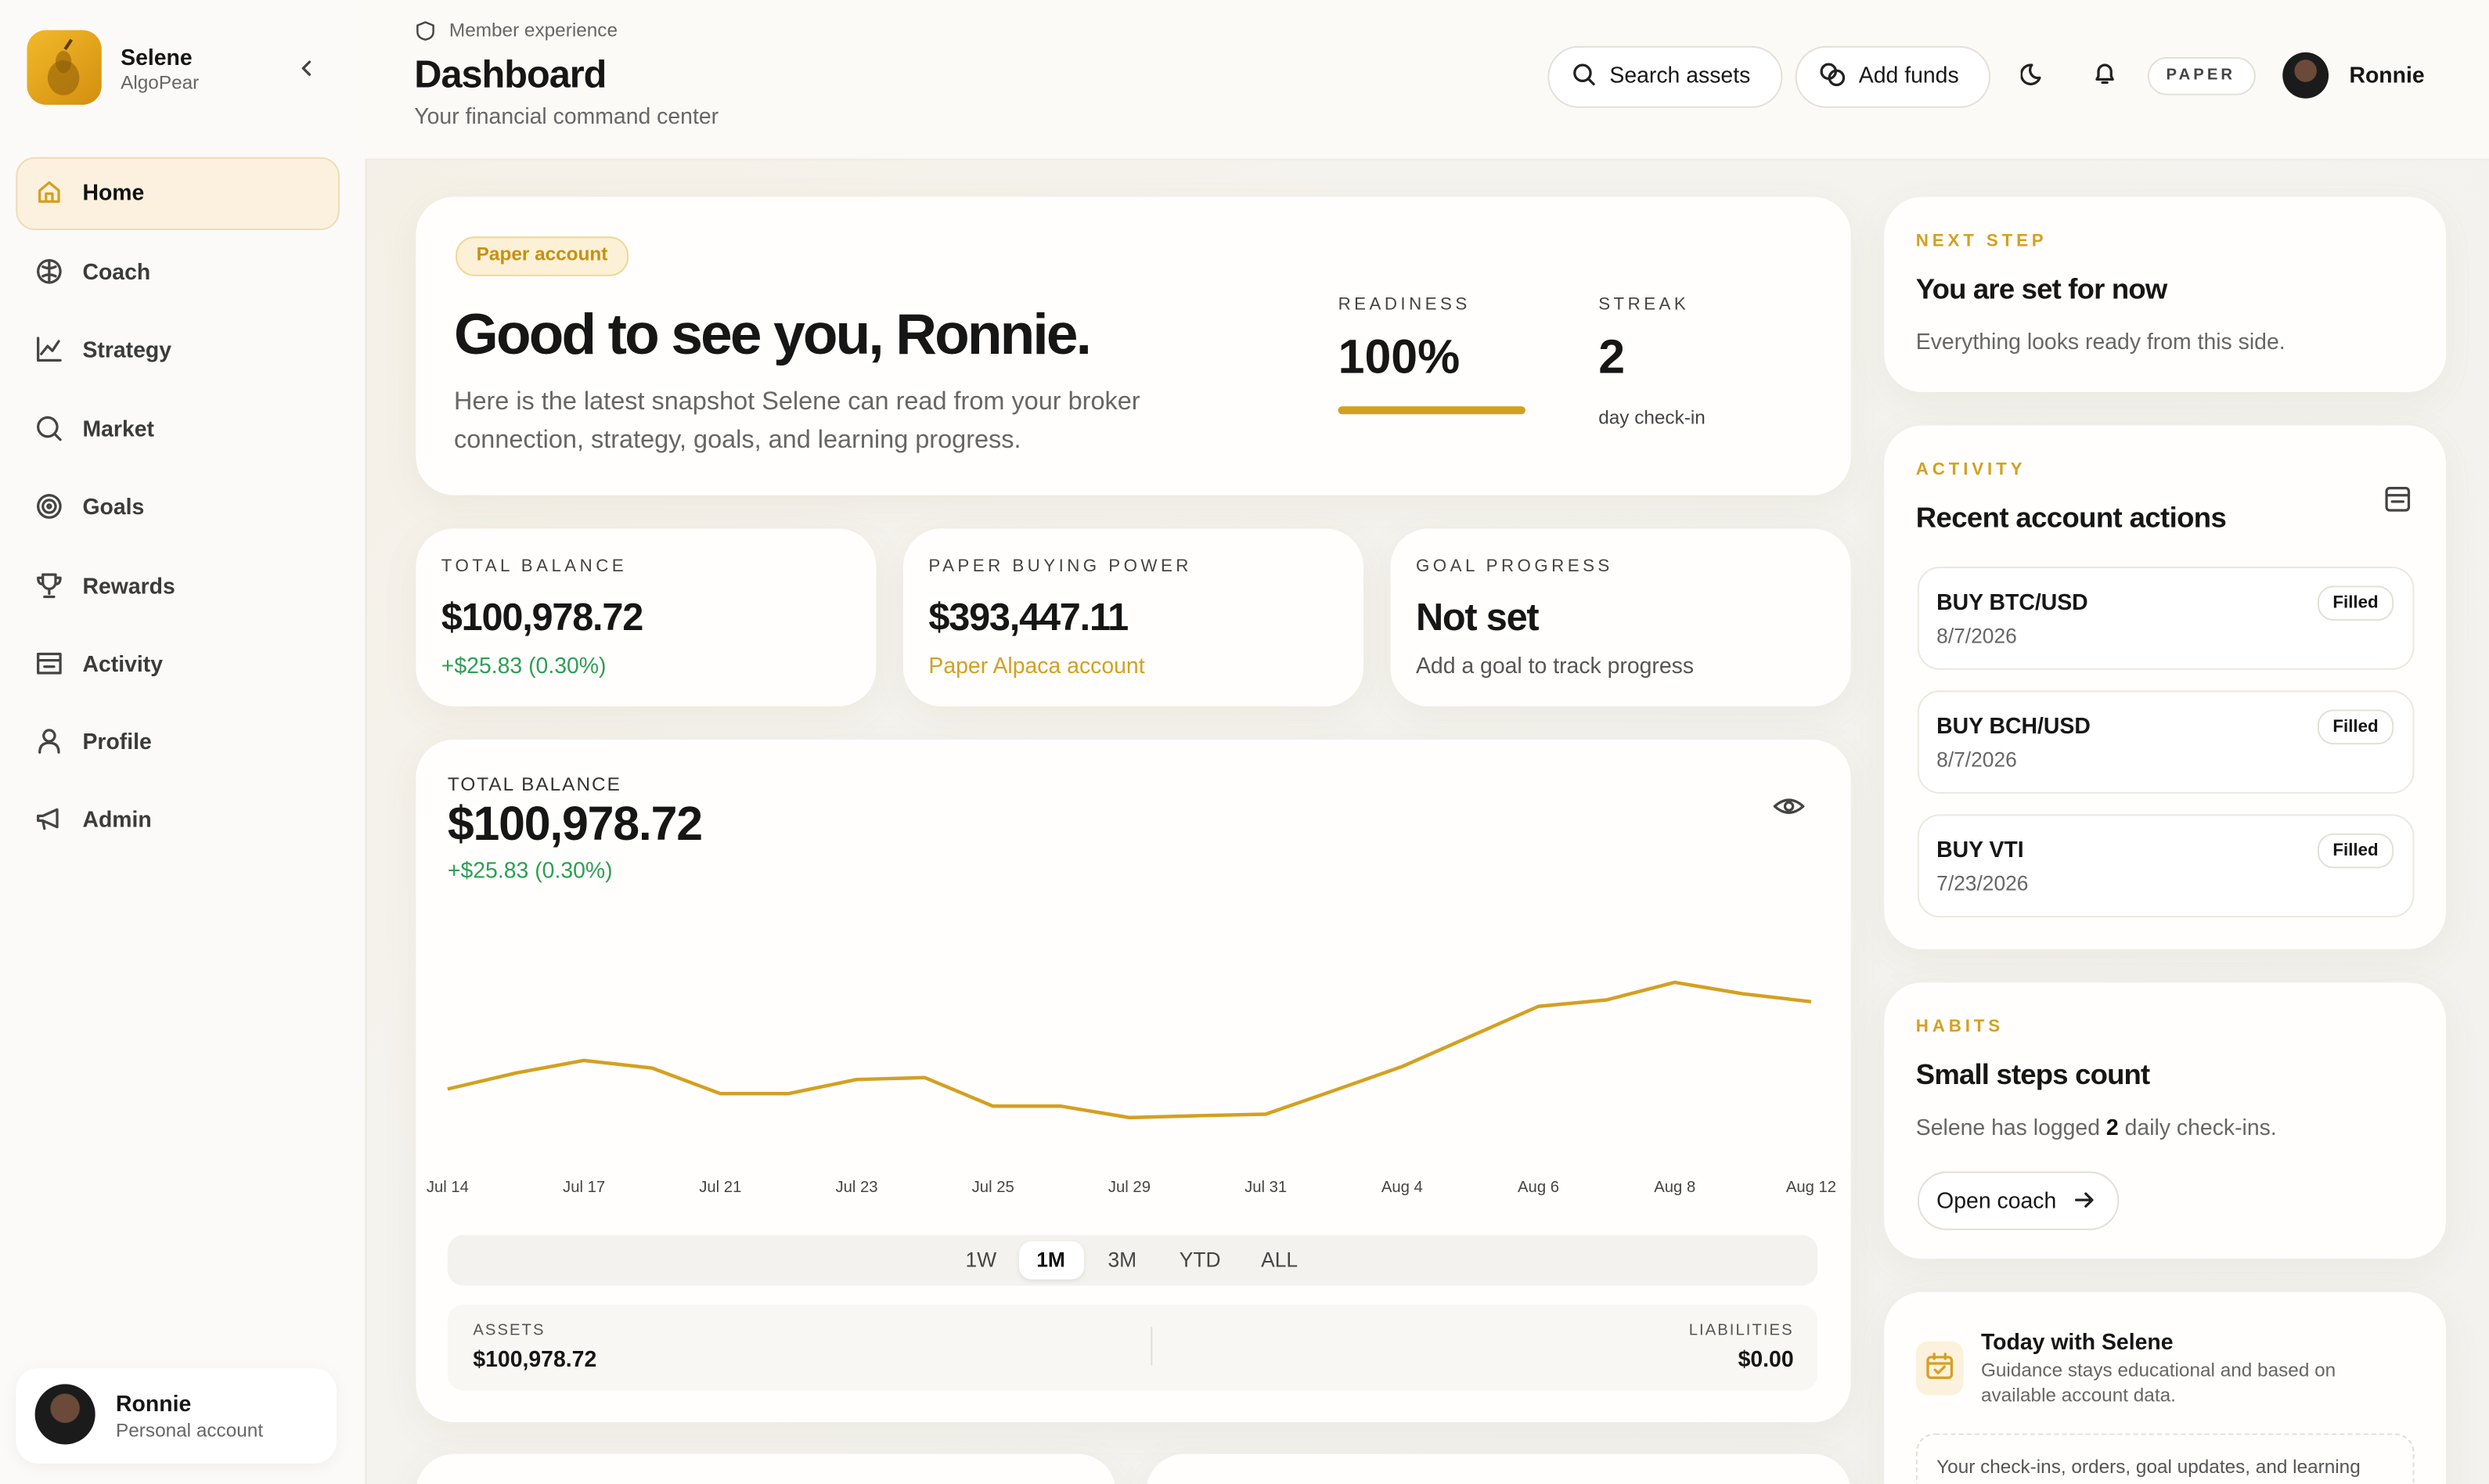 The width and height of the screenshot is (2489, 1484). I want to click on mode-badge-label: PAPER, so click(2201, 76).